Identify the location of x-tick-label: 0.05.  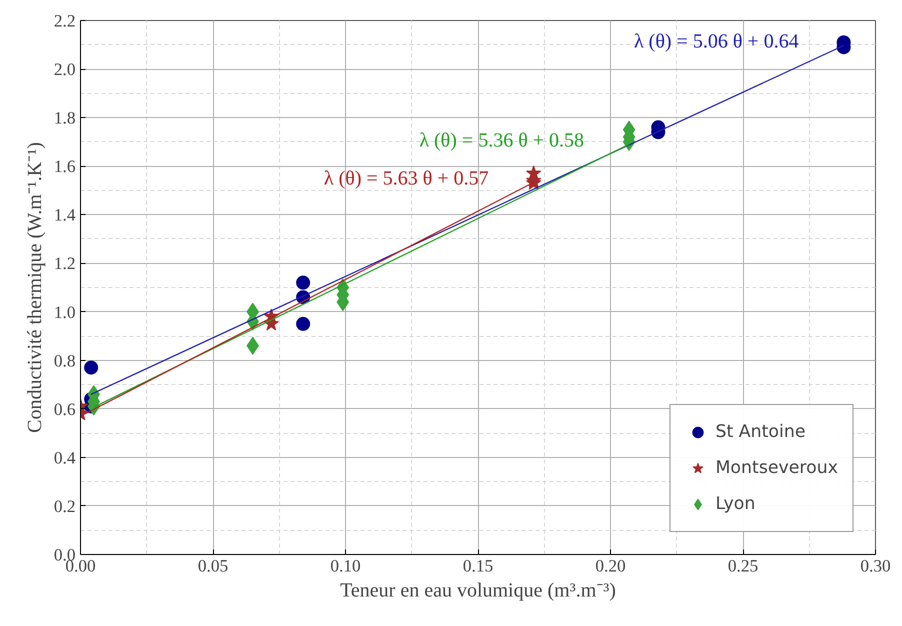
(213, 566).